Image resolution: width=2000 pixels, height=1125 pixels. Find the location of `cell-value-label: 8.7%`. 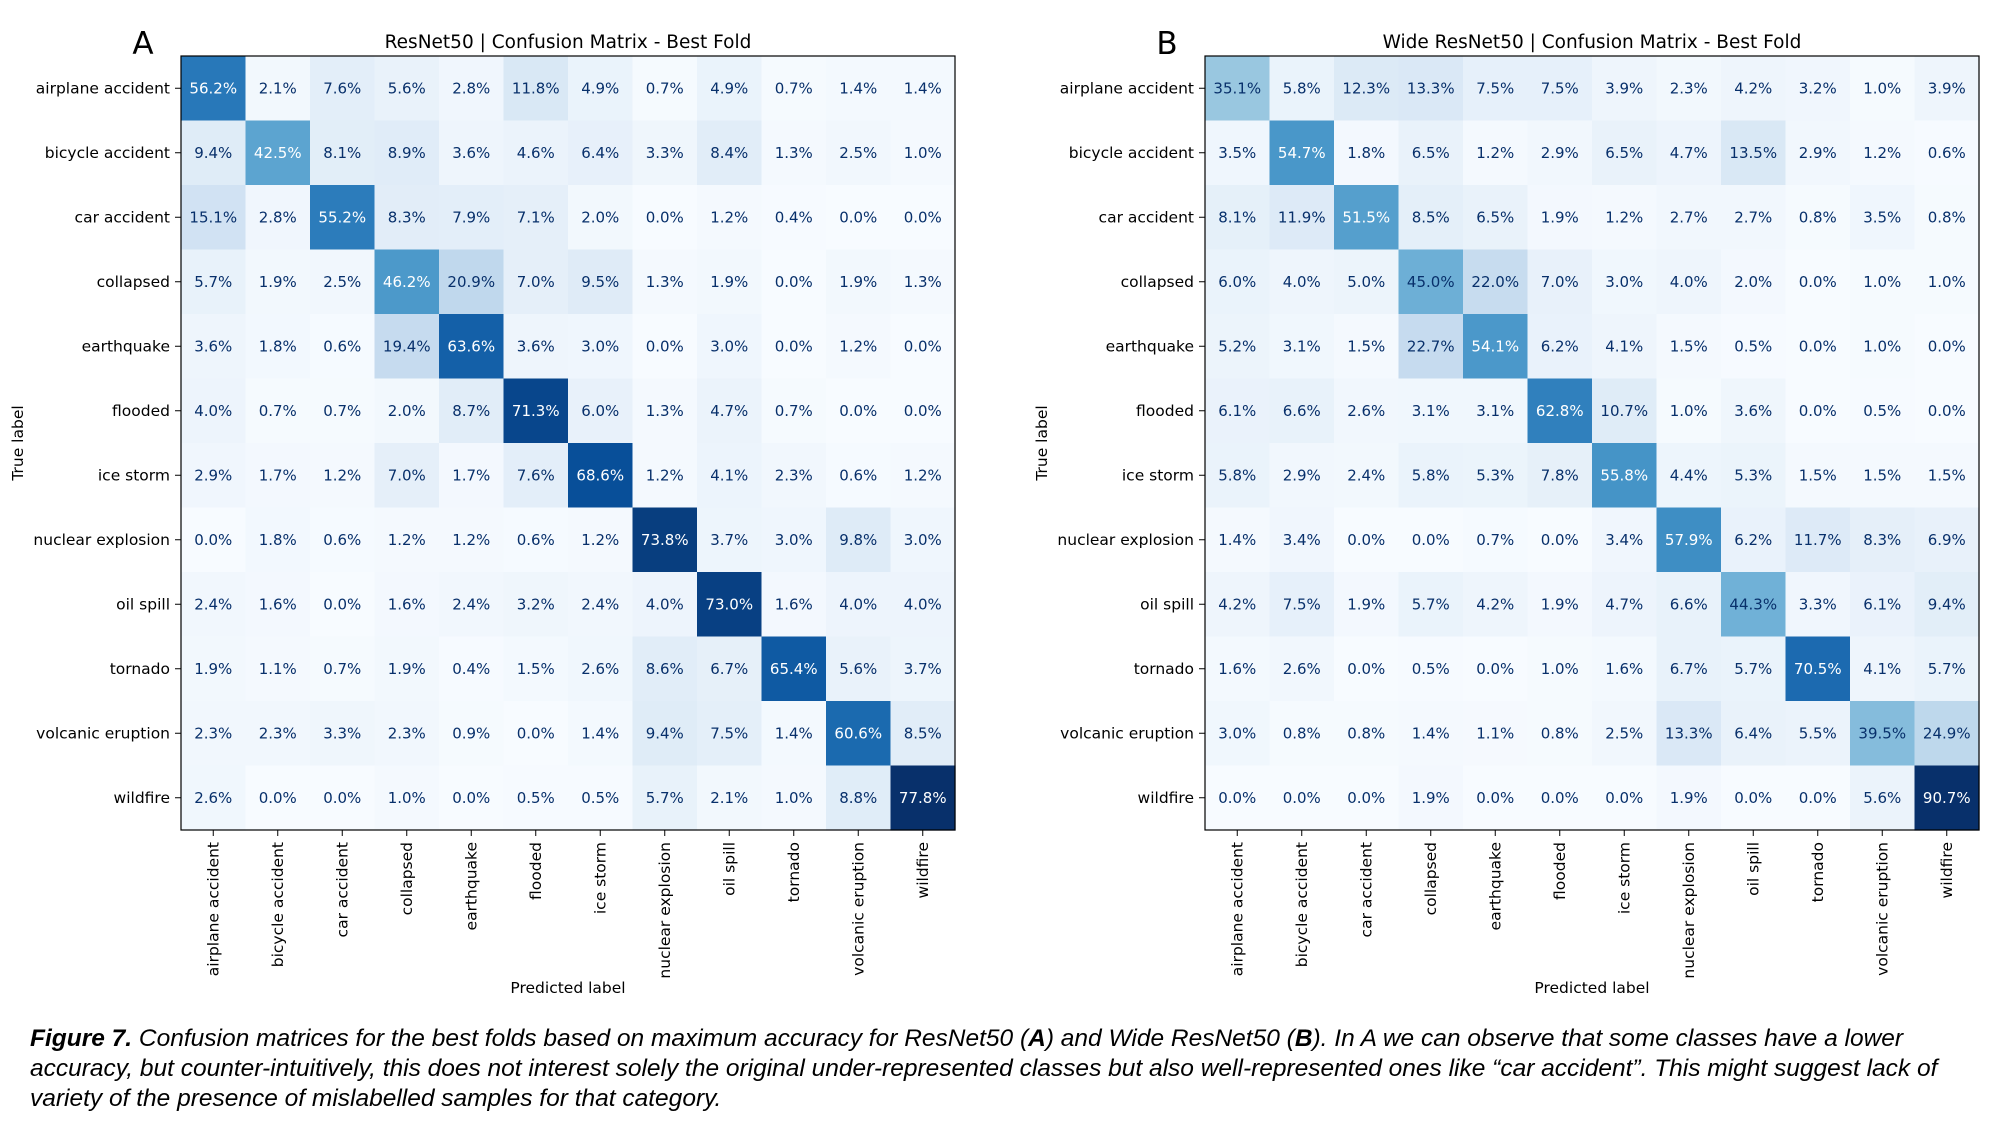

cell-value-label: 8.7% is located at coordinates (471, 411).